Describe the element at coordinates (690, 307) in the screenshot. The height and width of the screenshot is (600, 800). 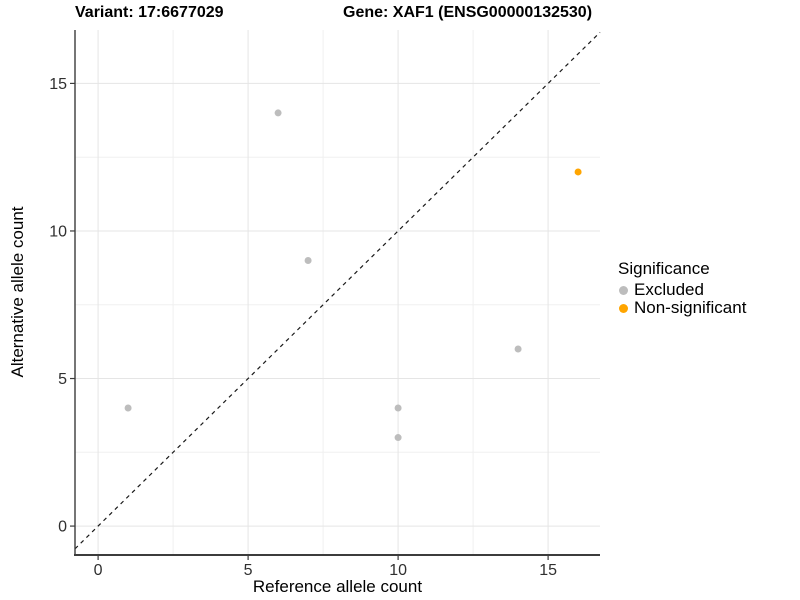
I see `legend-item-label: Non-significant` at that location.